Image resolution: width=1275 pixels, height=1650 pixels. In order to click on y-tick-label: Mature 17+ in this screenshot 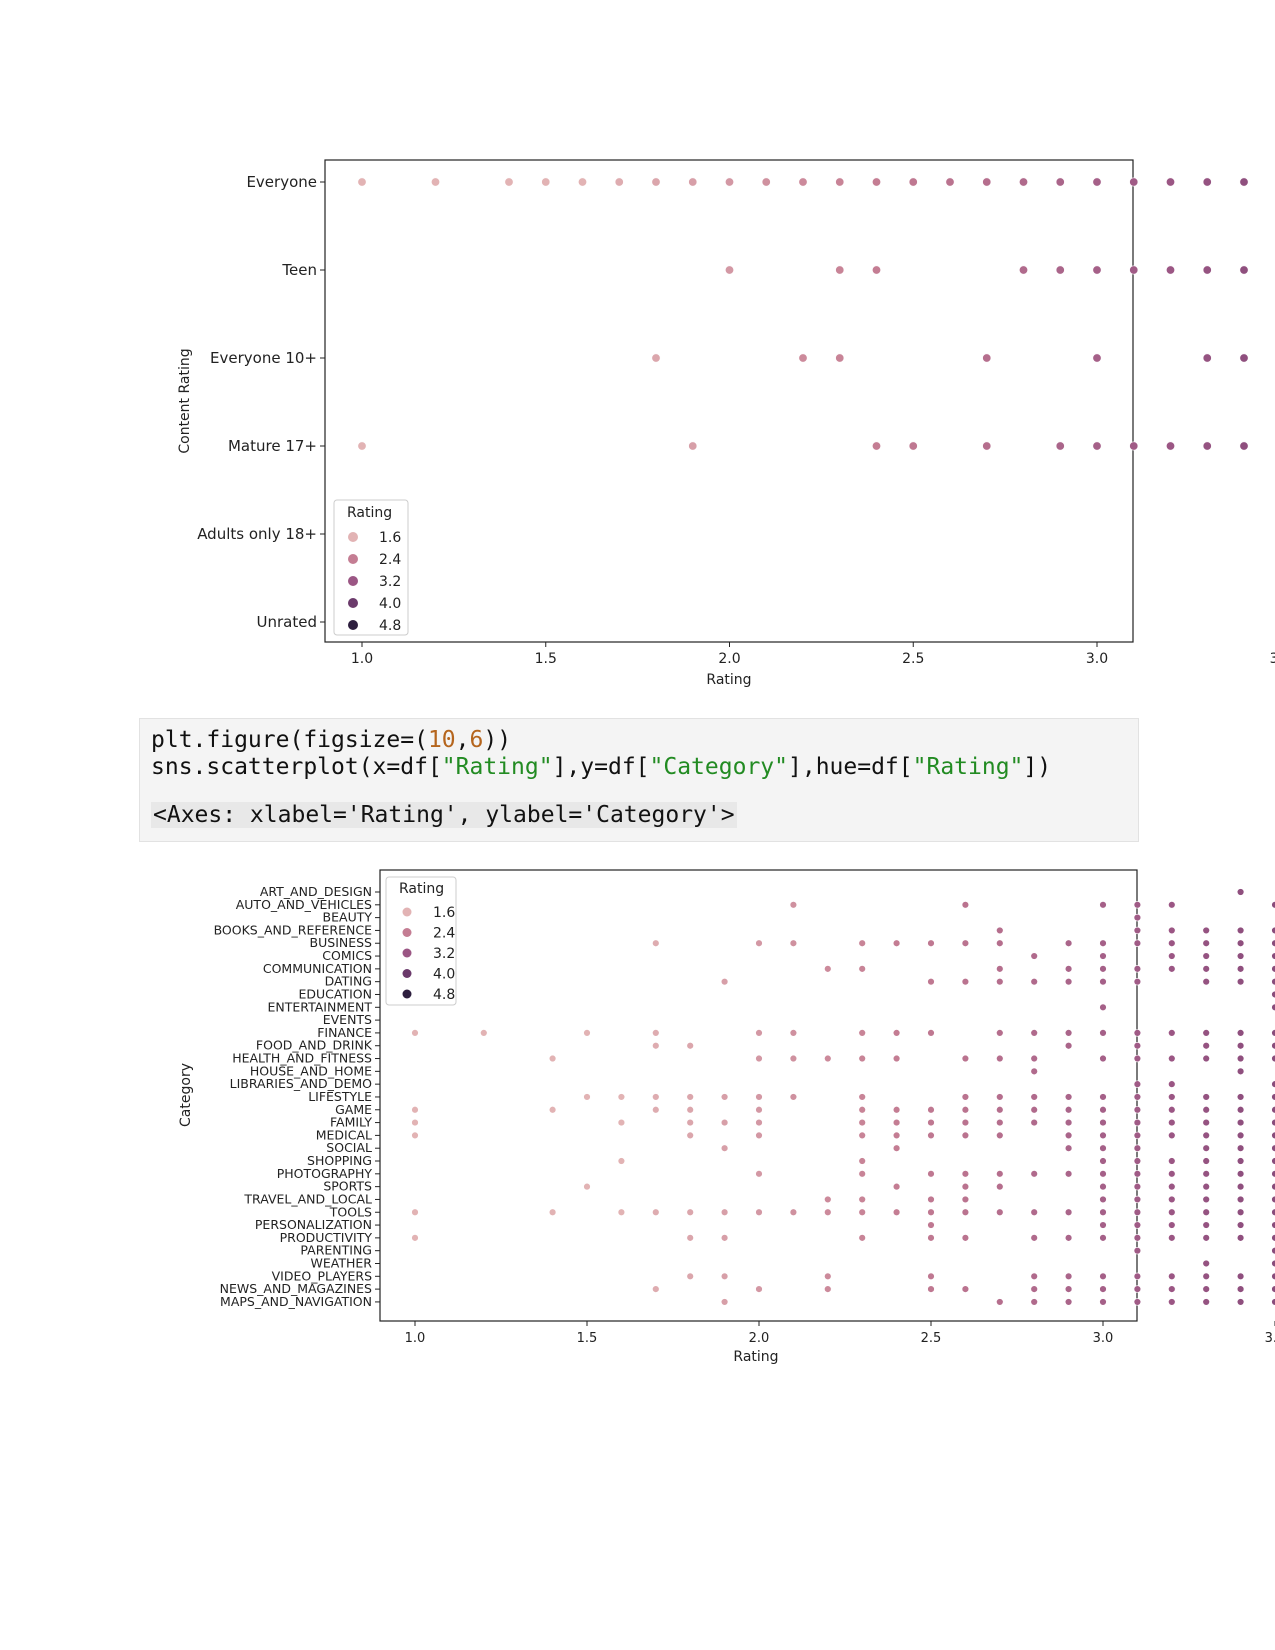, I will do `click(272, 446)`.